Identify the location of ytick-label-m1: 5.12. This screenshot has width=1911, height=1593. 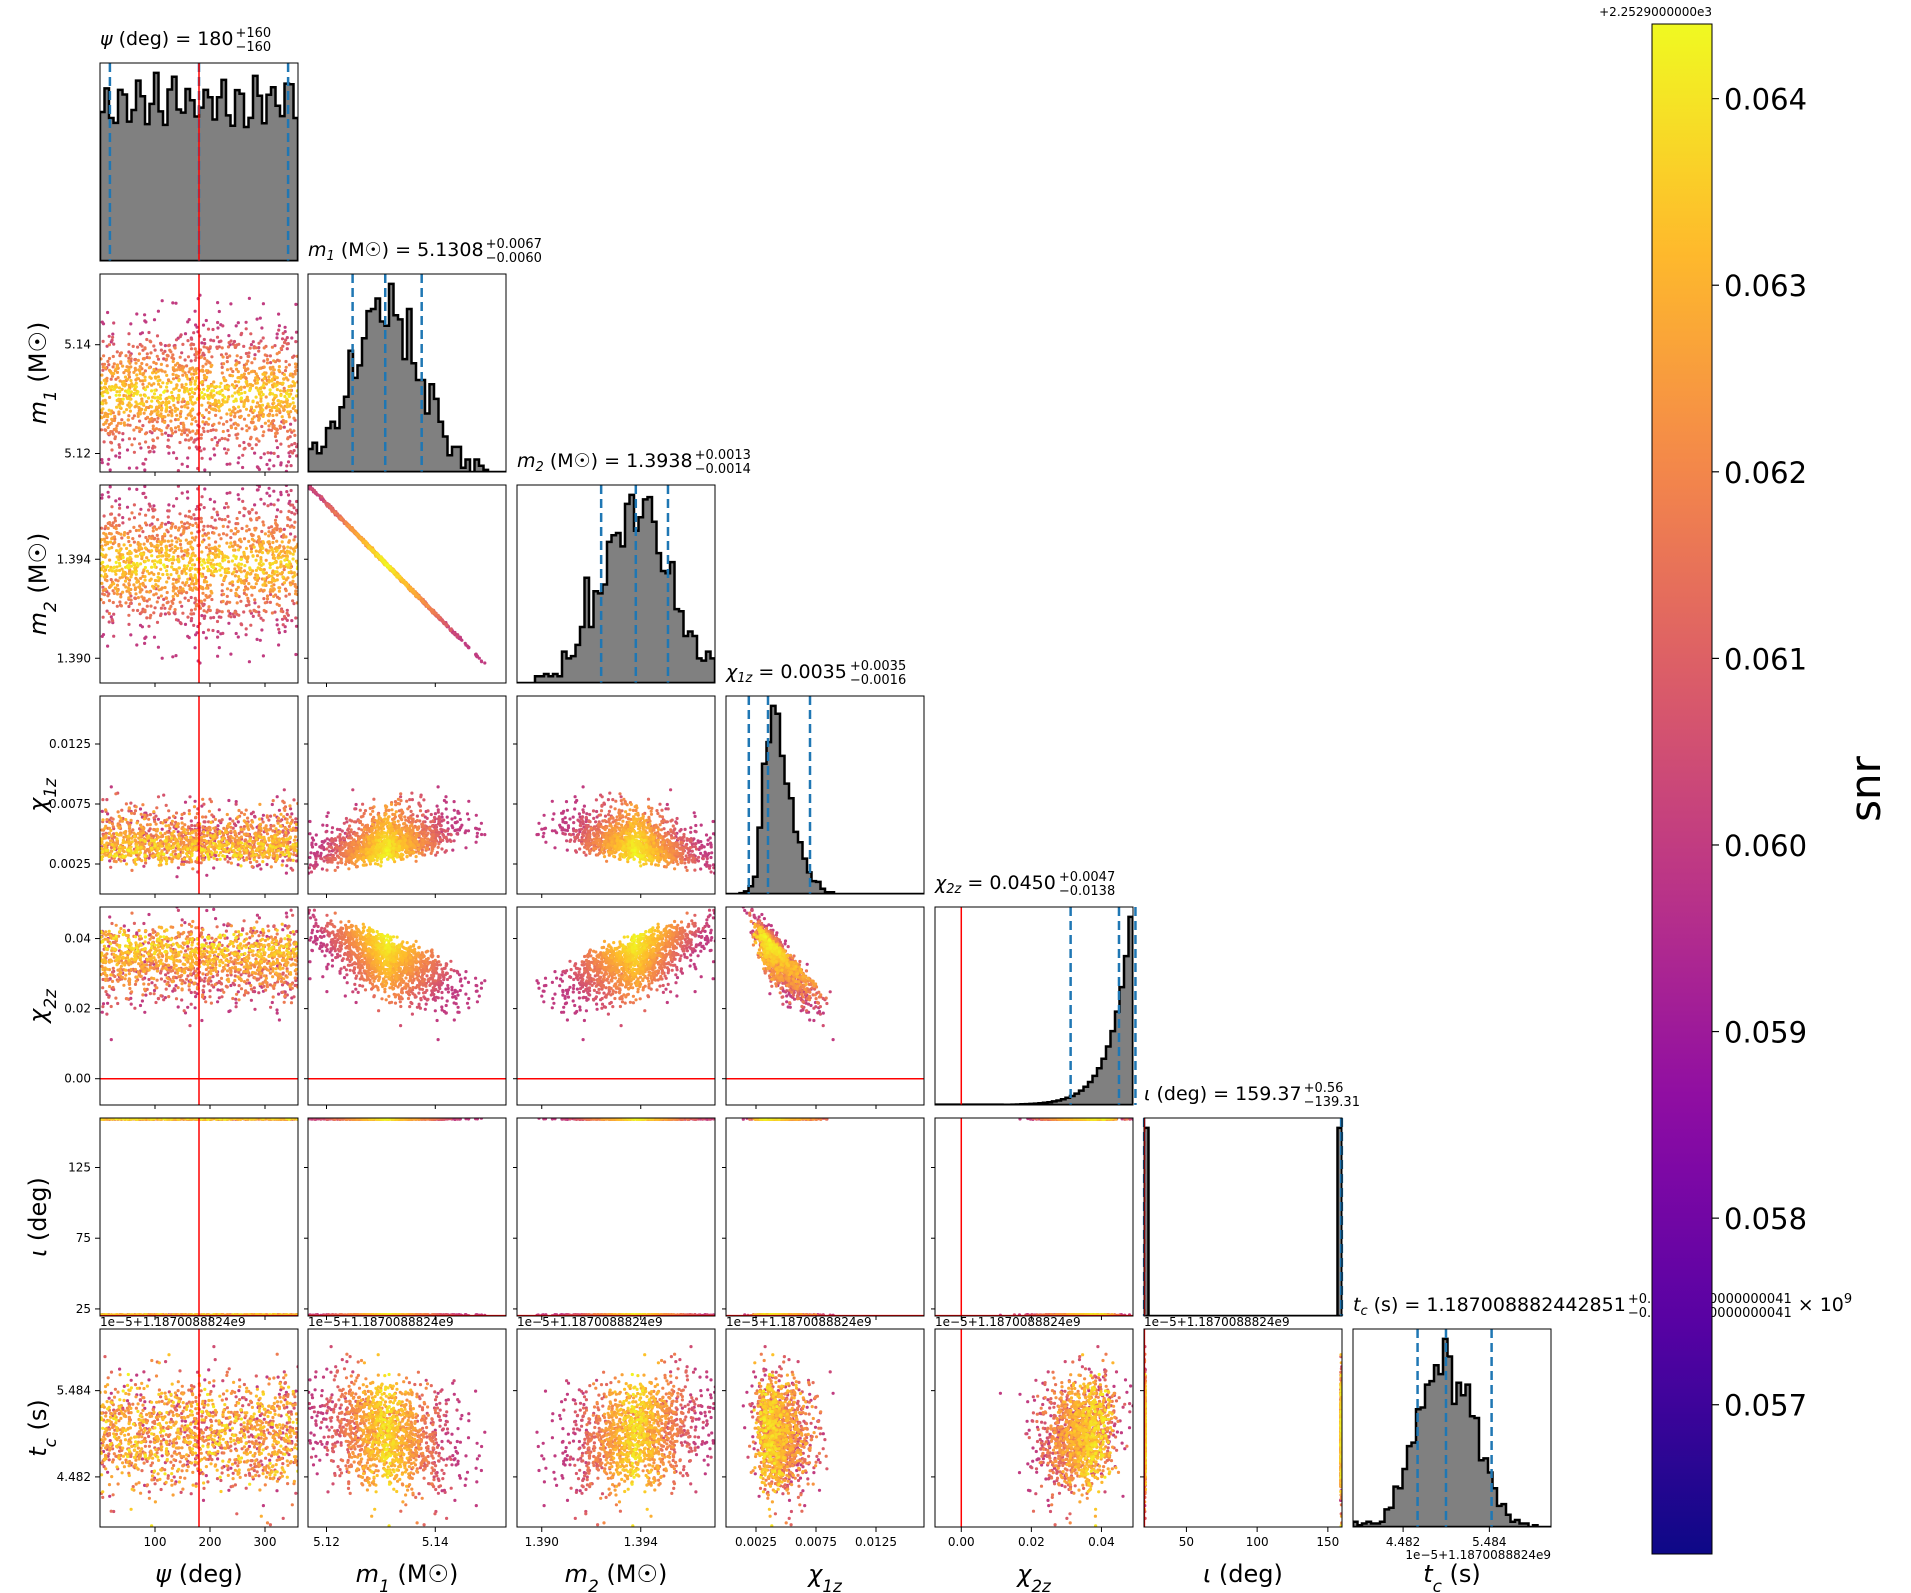
(77, 454).